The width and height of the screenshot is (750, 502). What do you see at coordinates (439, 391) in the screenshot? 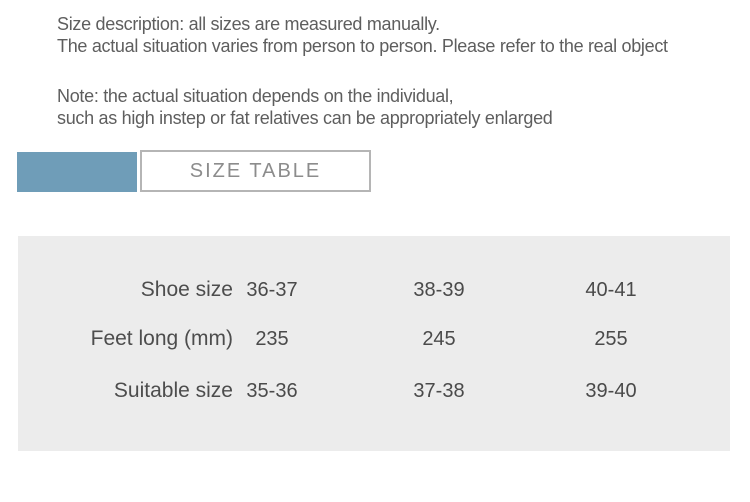
I see `table-cell: 37-38` at bounding box center [439, 391].